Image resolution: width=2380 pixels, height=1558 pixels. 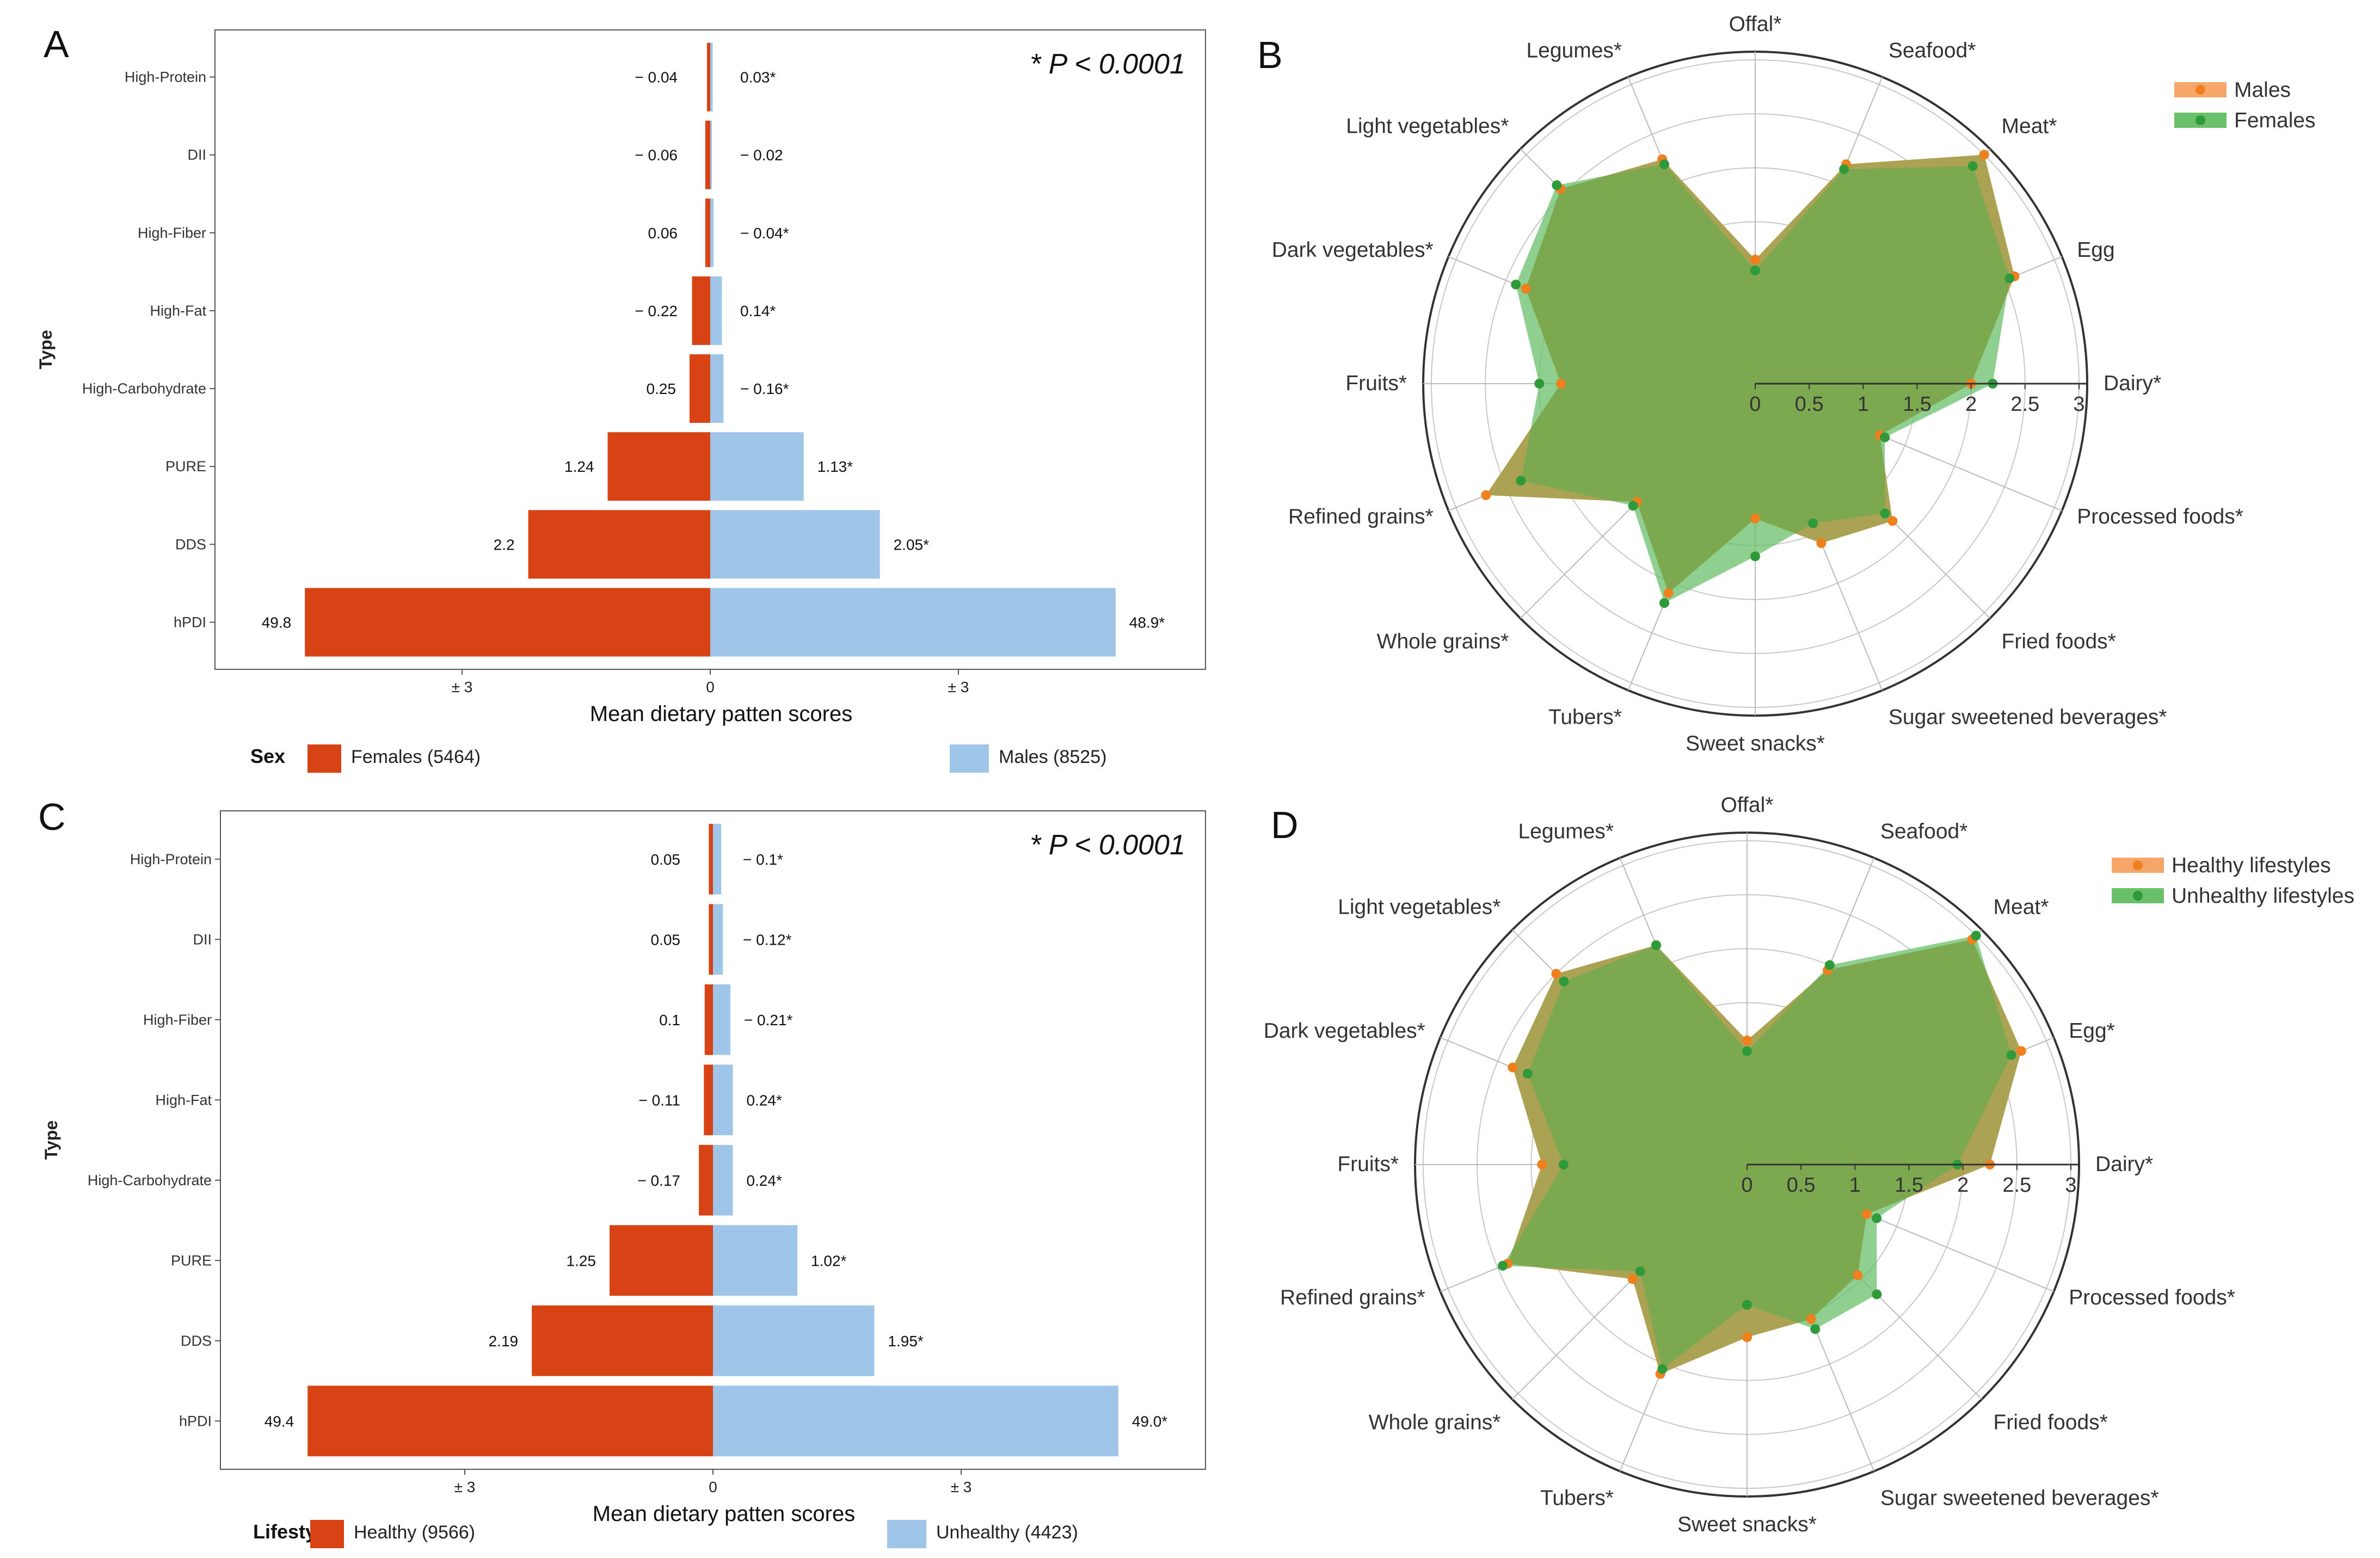 I want to click on value-label-left: − 0.11, so click(x=659, y=1100).